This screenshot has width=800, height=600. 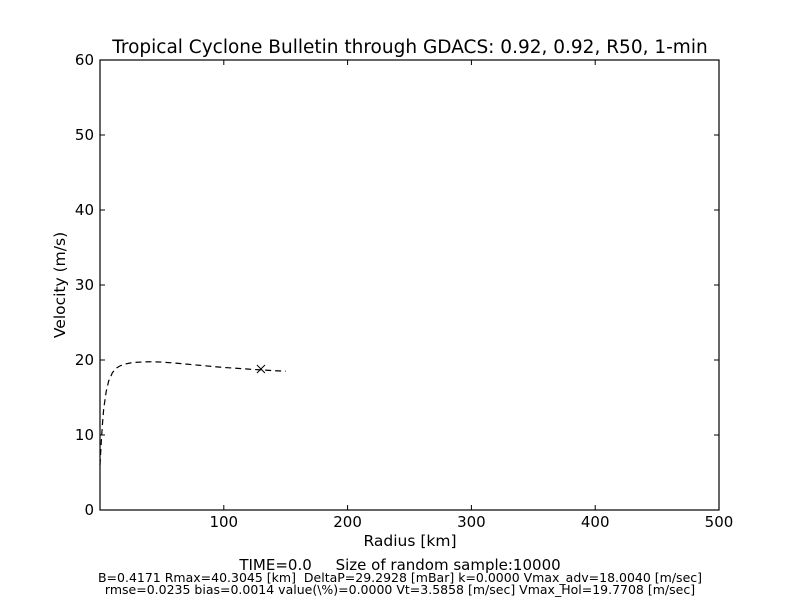 I want to click on marker-layer, so click(x=261, y=369).